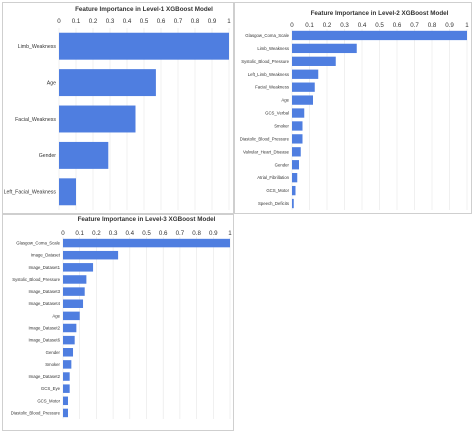  I want to click on x-tick-label-level2: 0.5, so click(379, 25).